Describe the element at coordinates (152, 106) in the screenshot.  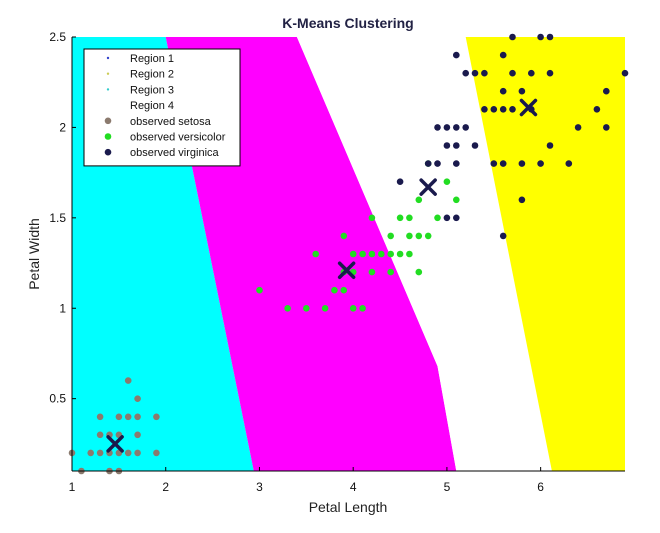
I see `legend-entry: Region 4` at that location.